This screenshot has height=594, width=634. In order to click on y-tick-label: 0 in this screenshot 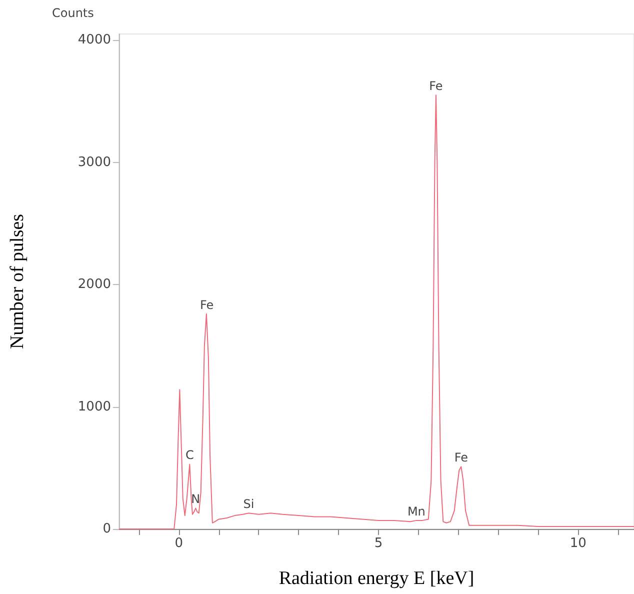, I will do `click(106, 529)`.